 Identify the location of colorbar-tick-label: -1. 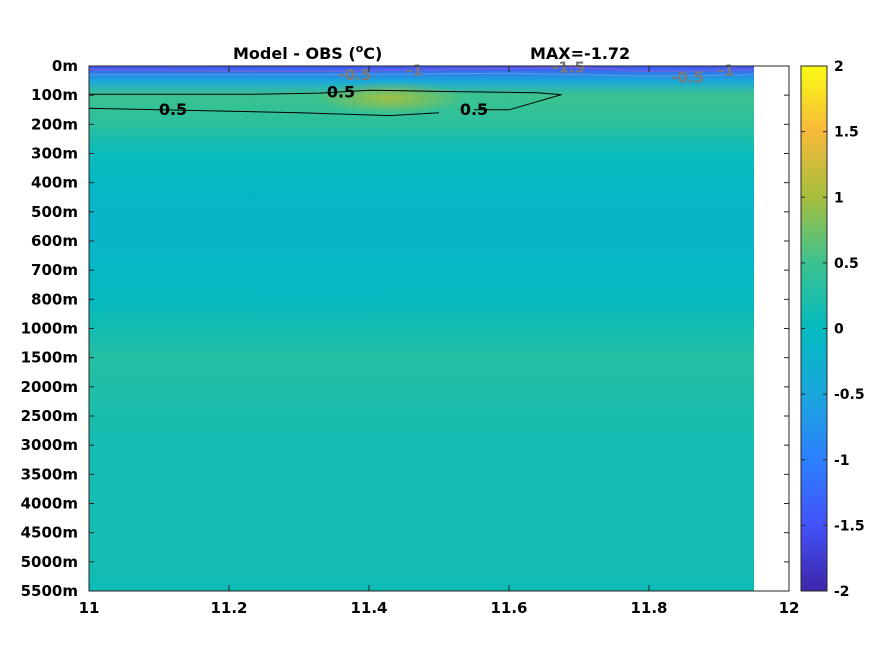
(842, 461).